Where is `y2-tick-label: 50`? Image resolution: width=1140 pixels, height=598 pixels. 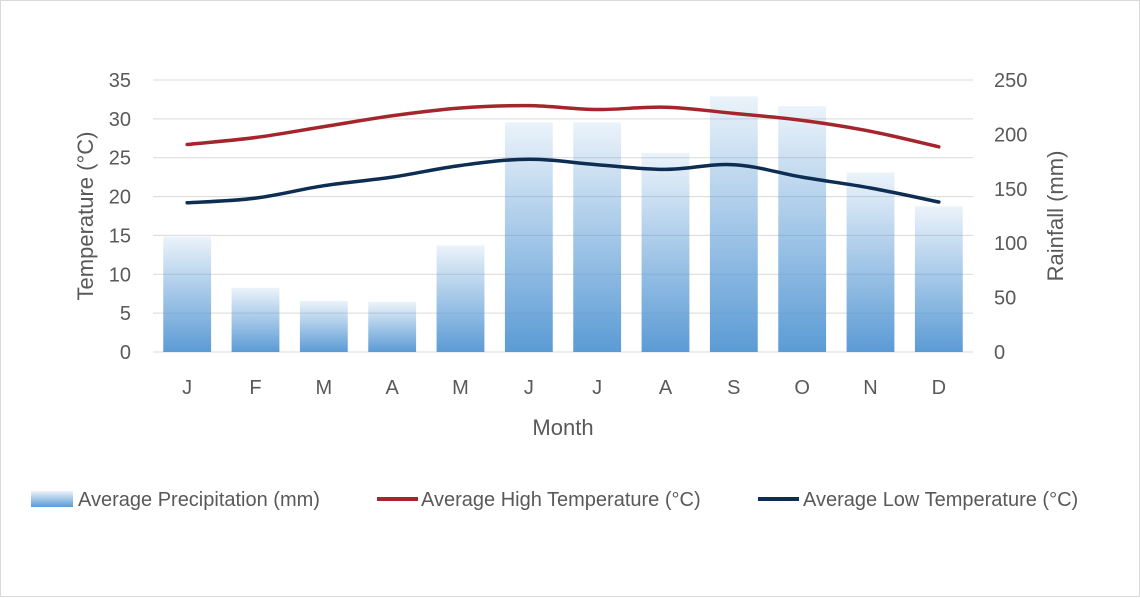 y2-tick-label: 50 is located at coordinates (1005, 299).